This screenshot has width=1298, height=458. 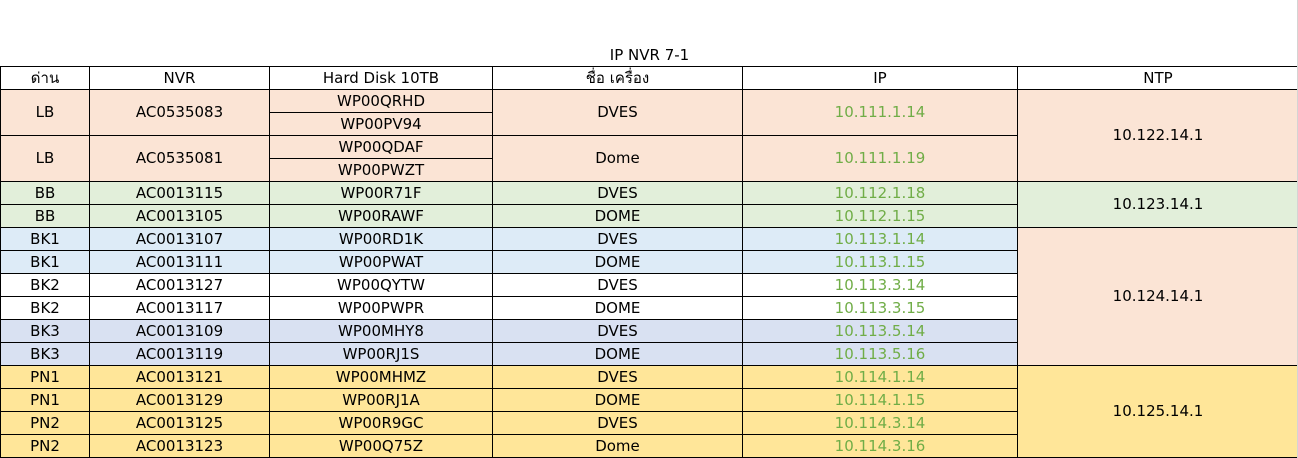 What do you see at coordinates (1157, 411) in the screenshot?
I see `cell-ntp: 10.125.14.1` at bounding box center [1157, 411].